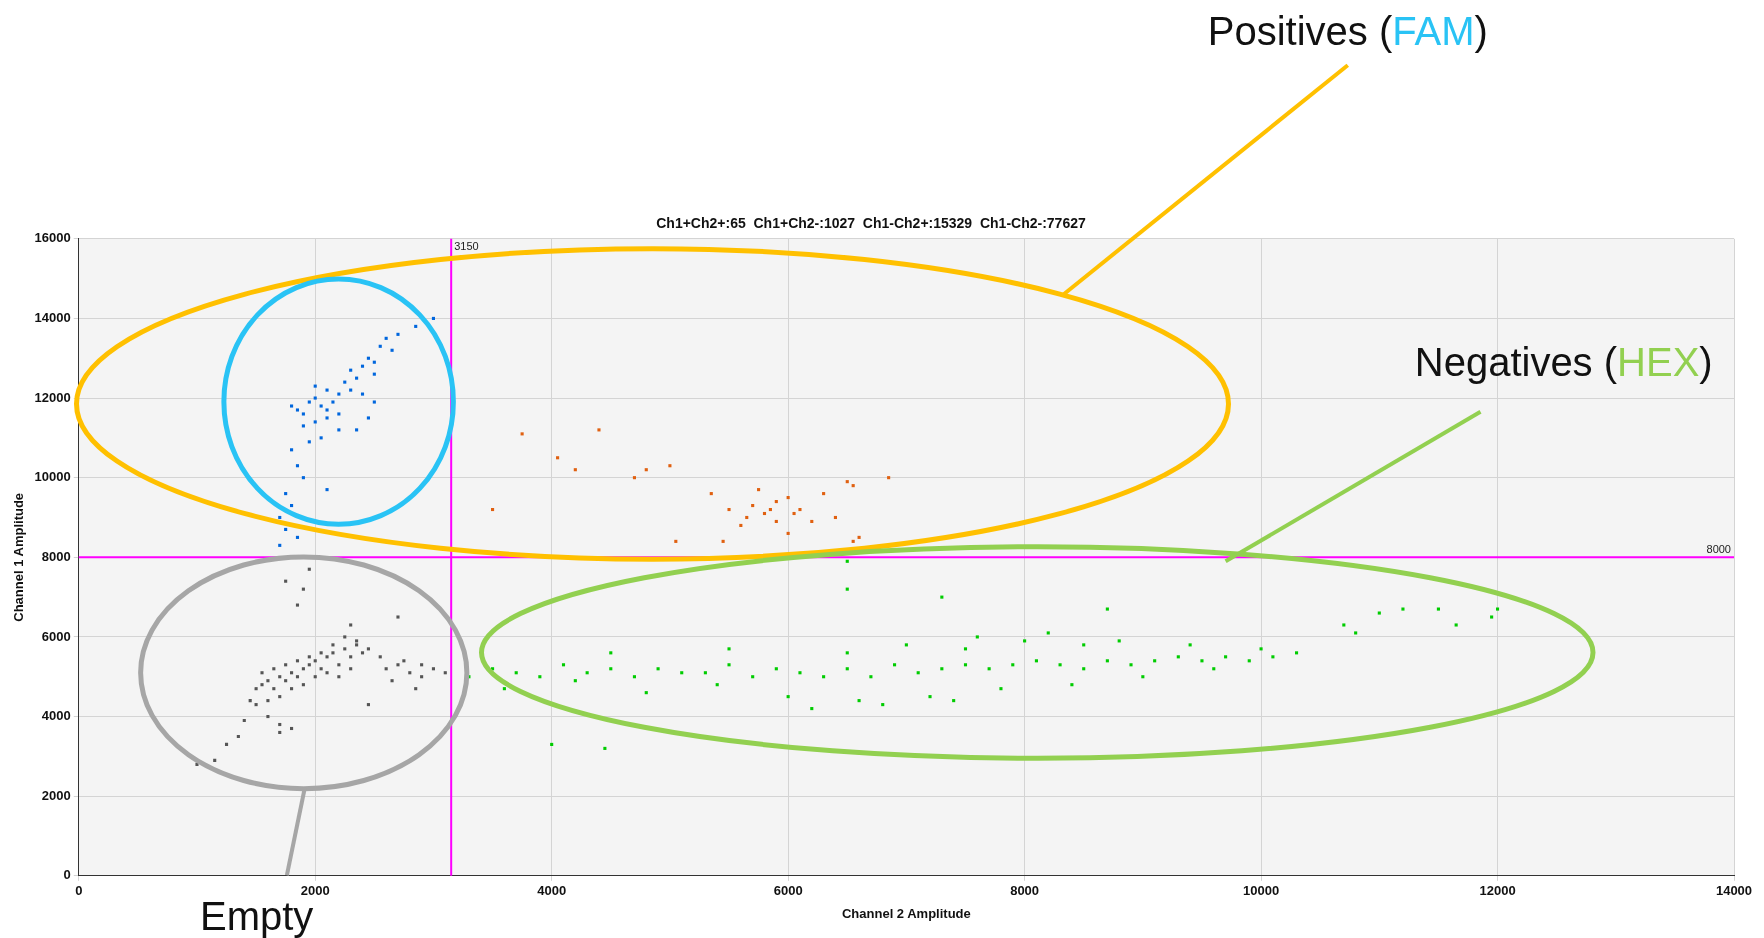 This screenshot has height=938, width=1764. What do you see at coordinates (1261, 891) in the screenshot?
I see `x-tick-label: 10000` at bounding box center [1261, 891].